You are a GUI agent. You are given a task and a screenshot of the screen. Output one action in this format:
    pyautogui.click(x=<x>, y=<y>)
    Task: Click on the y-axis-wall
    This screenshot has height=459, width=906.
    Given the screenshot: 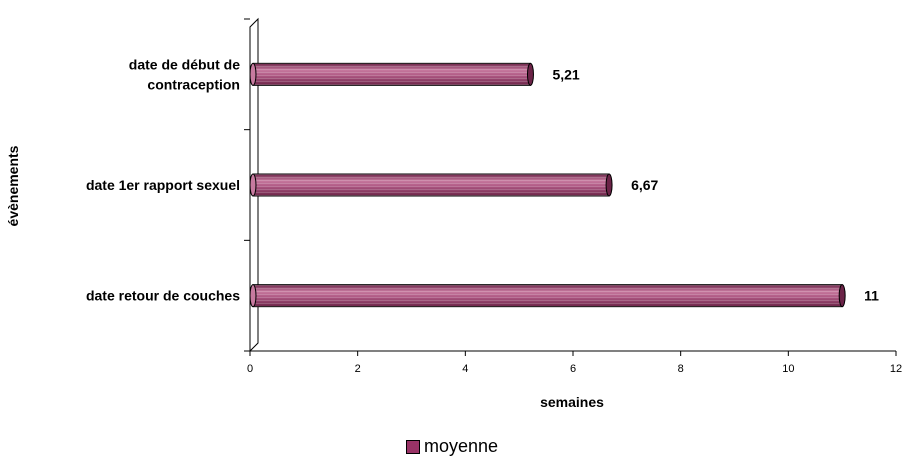 What is the action you would take?
    pyautogui.click(x=254, y=184)
    